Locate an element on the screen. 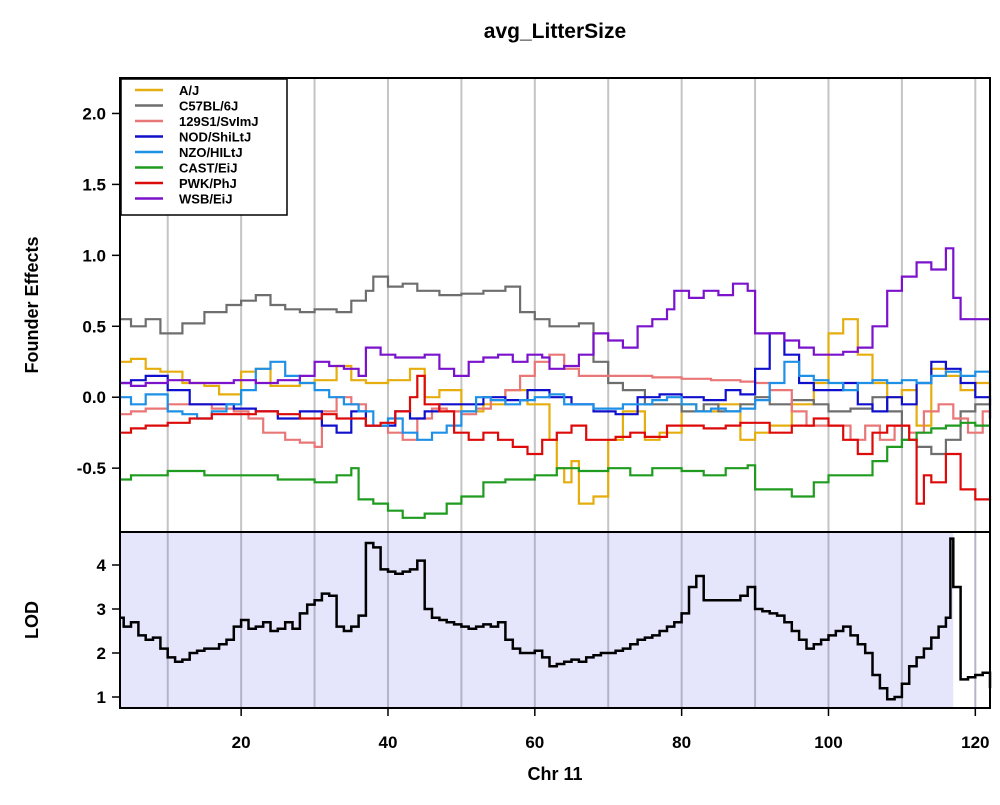 The image size is (1000, 805). legend-box is located at coordinates (204, 147).